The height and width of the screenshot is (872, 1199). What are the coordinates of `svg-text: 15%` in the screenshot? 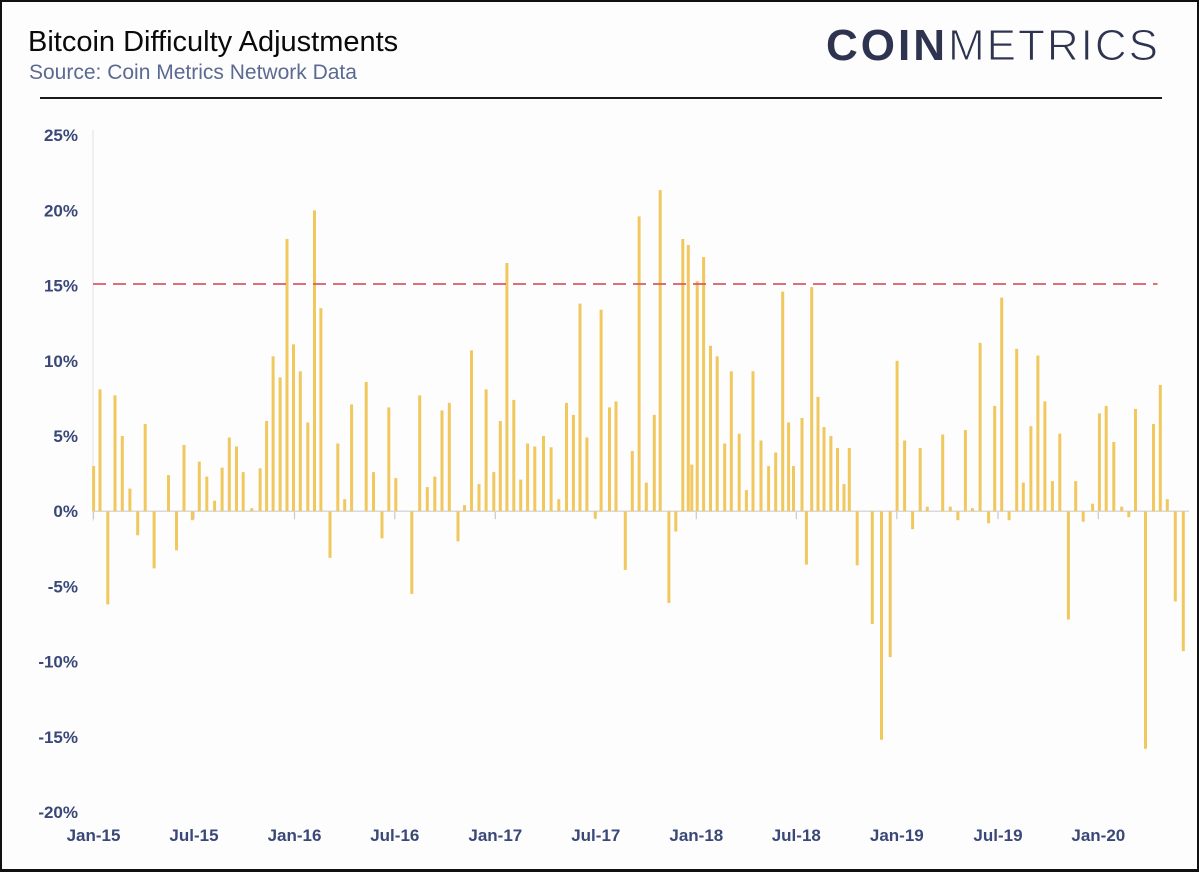 It's located at (61, 286).